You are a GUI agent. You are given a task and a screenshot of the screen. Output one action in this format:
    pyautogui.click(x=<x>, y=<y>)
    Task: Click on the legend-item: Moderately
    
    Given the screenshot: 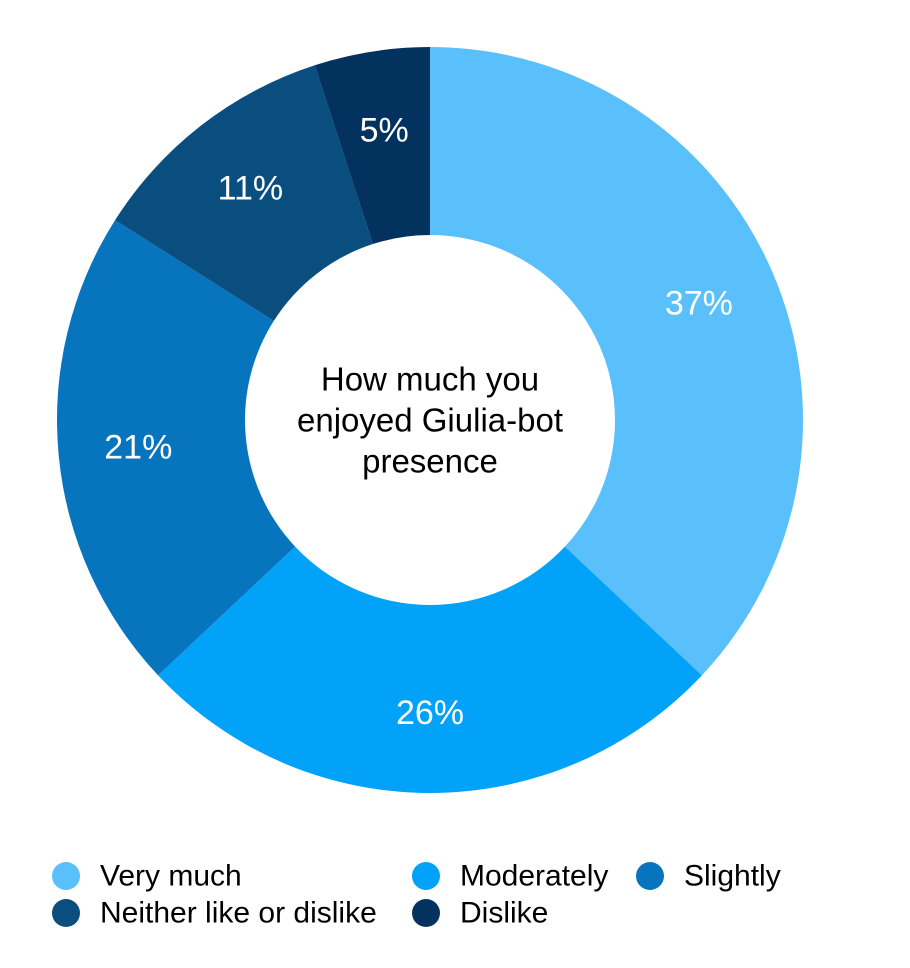 What is the action you would take?
    pyautogui.click(x=510, y=876)
    